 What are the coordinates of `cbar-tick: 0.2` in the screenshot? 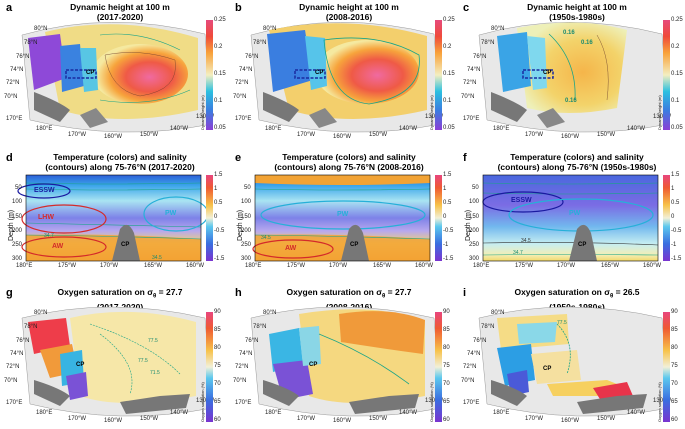 It's located at (218, 47).